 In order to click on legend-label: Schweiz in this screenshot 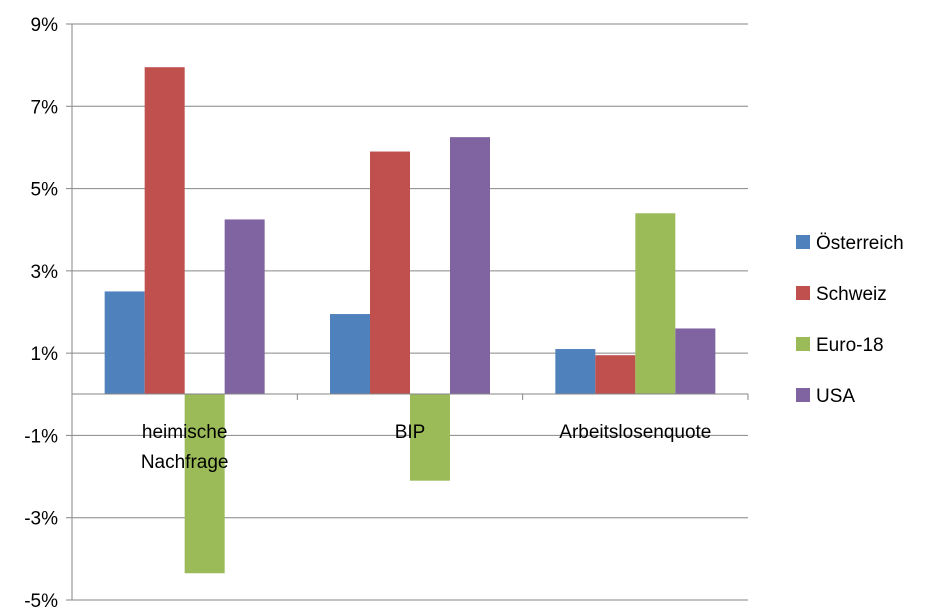, I will do `click(851, 294)`.